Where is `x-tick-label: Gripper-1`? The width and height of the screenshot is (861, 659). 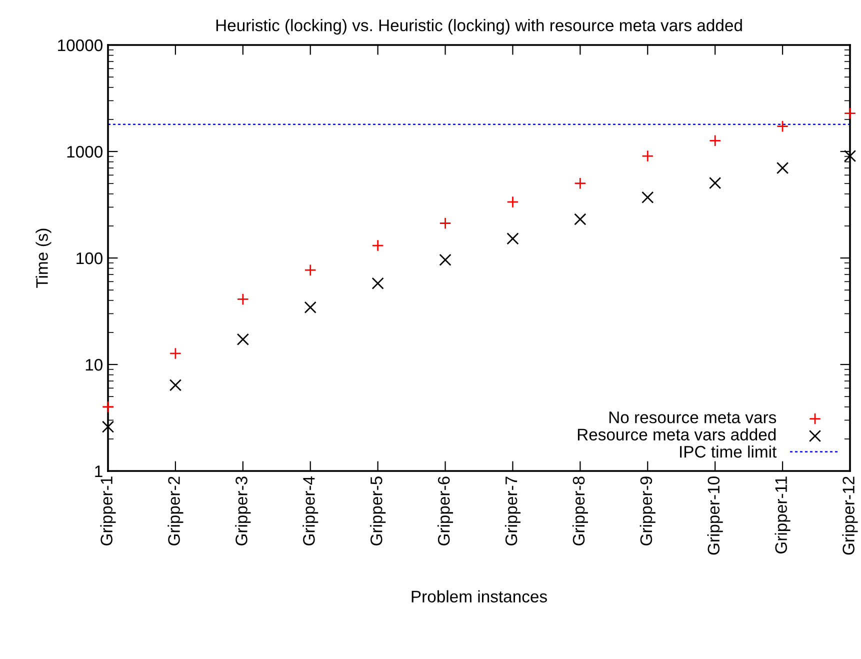 x-tick-label: Gripper-1 is located at coordinates (108, 511).